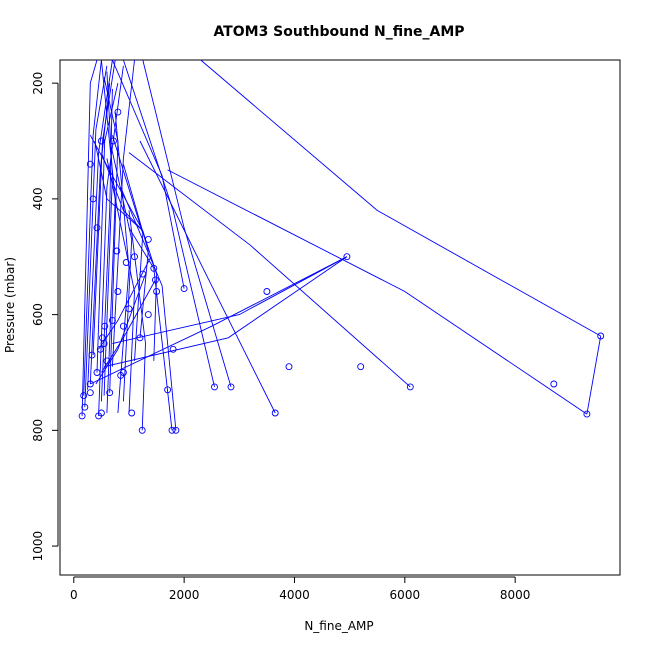  I want to click on y-tick-label: 400, so click(38, 198).